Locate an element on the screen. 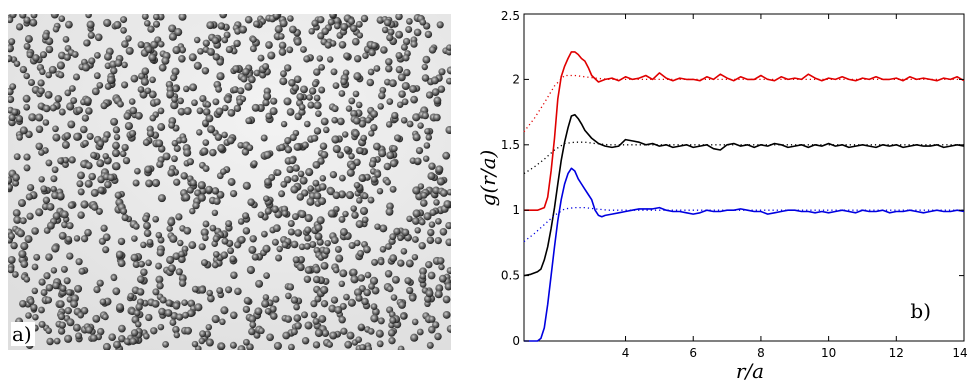 This screenshot has height=381, width=969. panel-a-label: a) is located at coordinates (23, 334).